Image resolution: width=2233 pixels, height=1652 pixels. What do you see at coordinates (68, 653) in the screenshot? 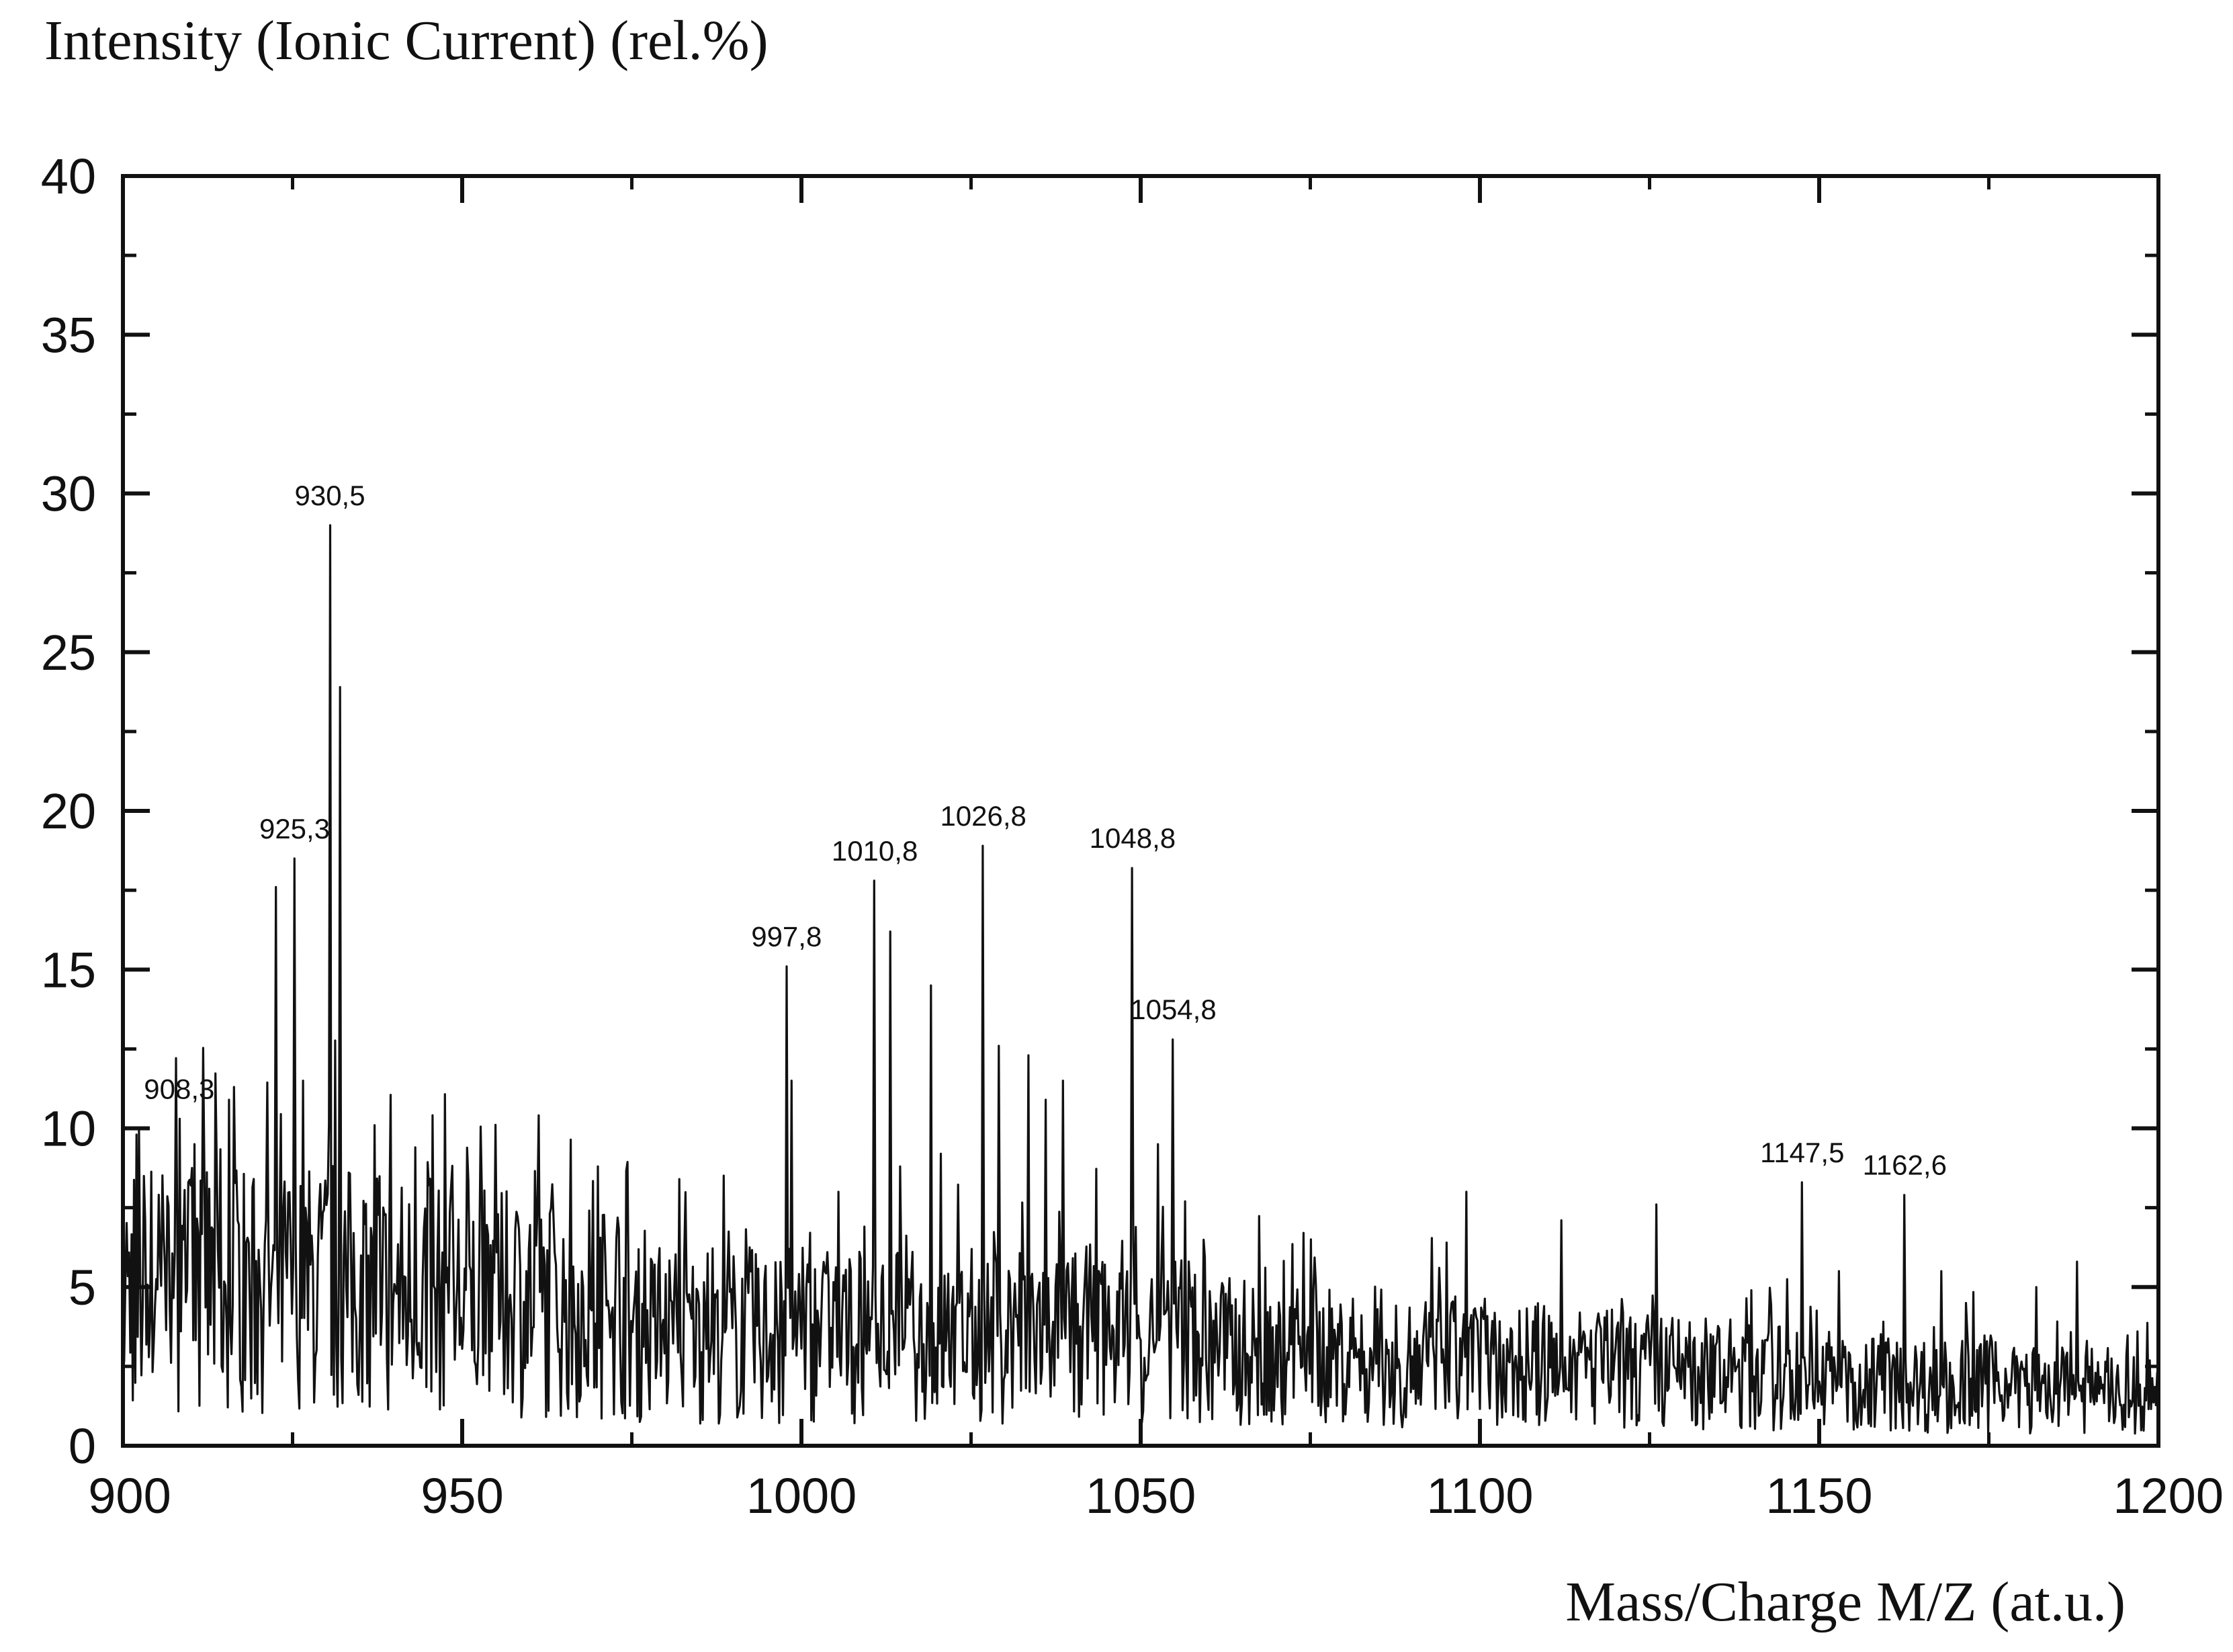
I see `y-tick-label: 25` at bounding box center [68, 653].